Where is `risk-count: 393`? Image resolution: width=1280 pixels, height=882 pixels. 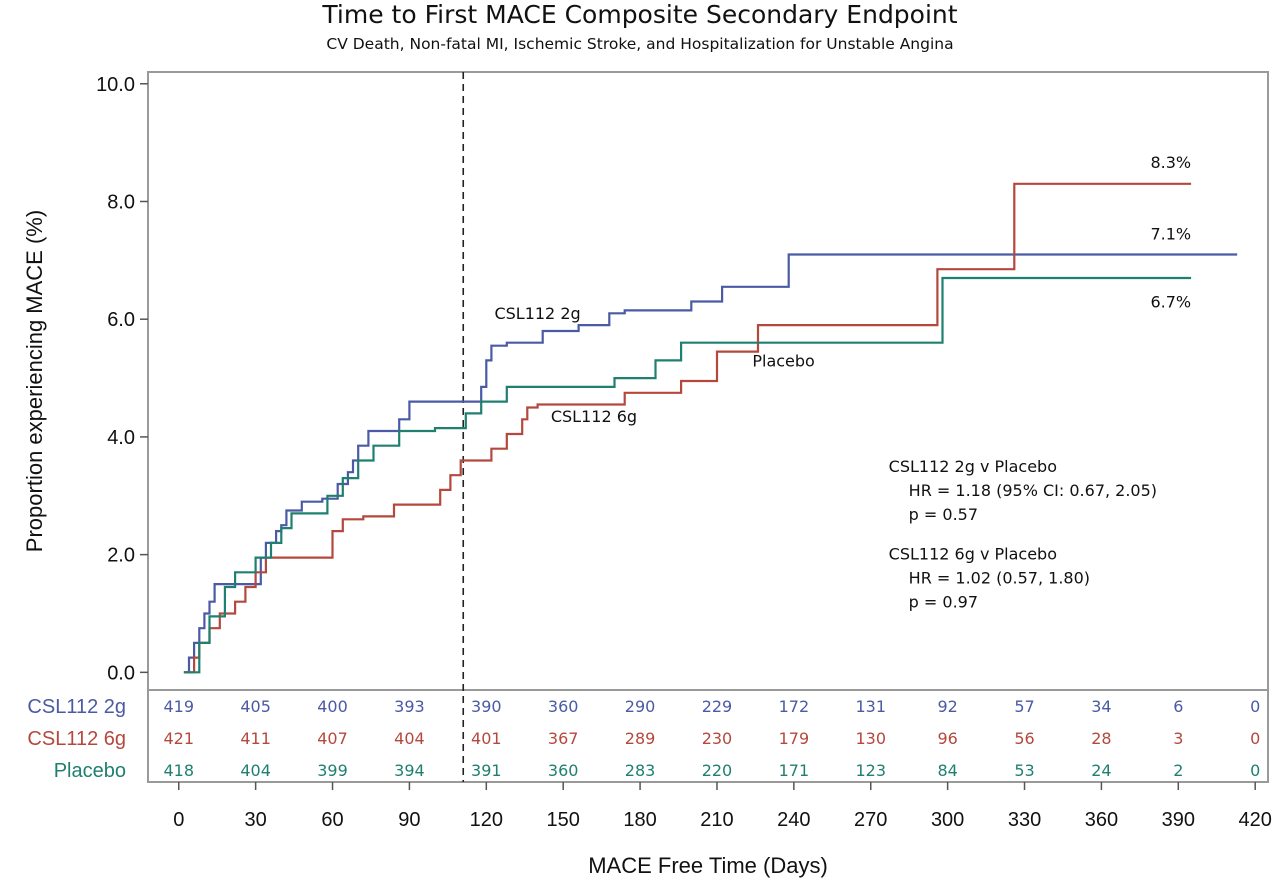 risk-count: 393 is located at coordinates (409, 706).